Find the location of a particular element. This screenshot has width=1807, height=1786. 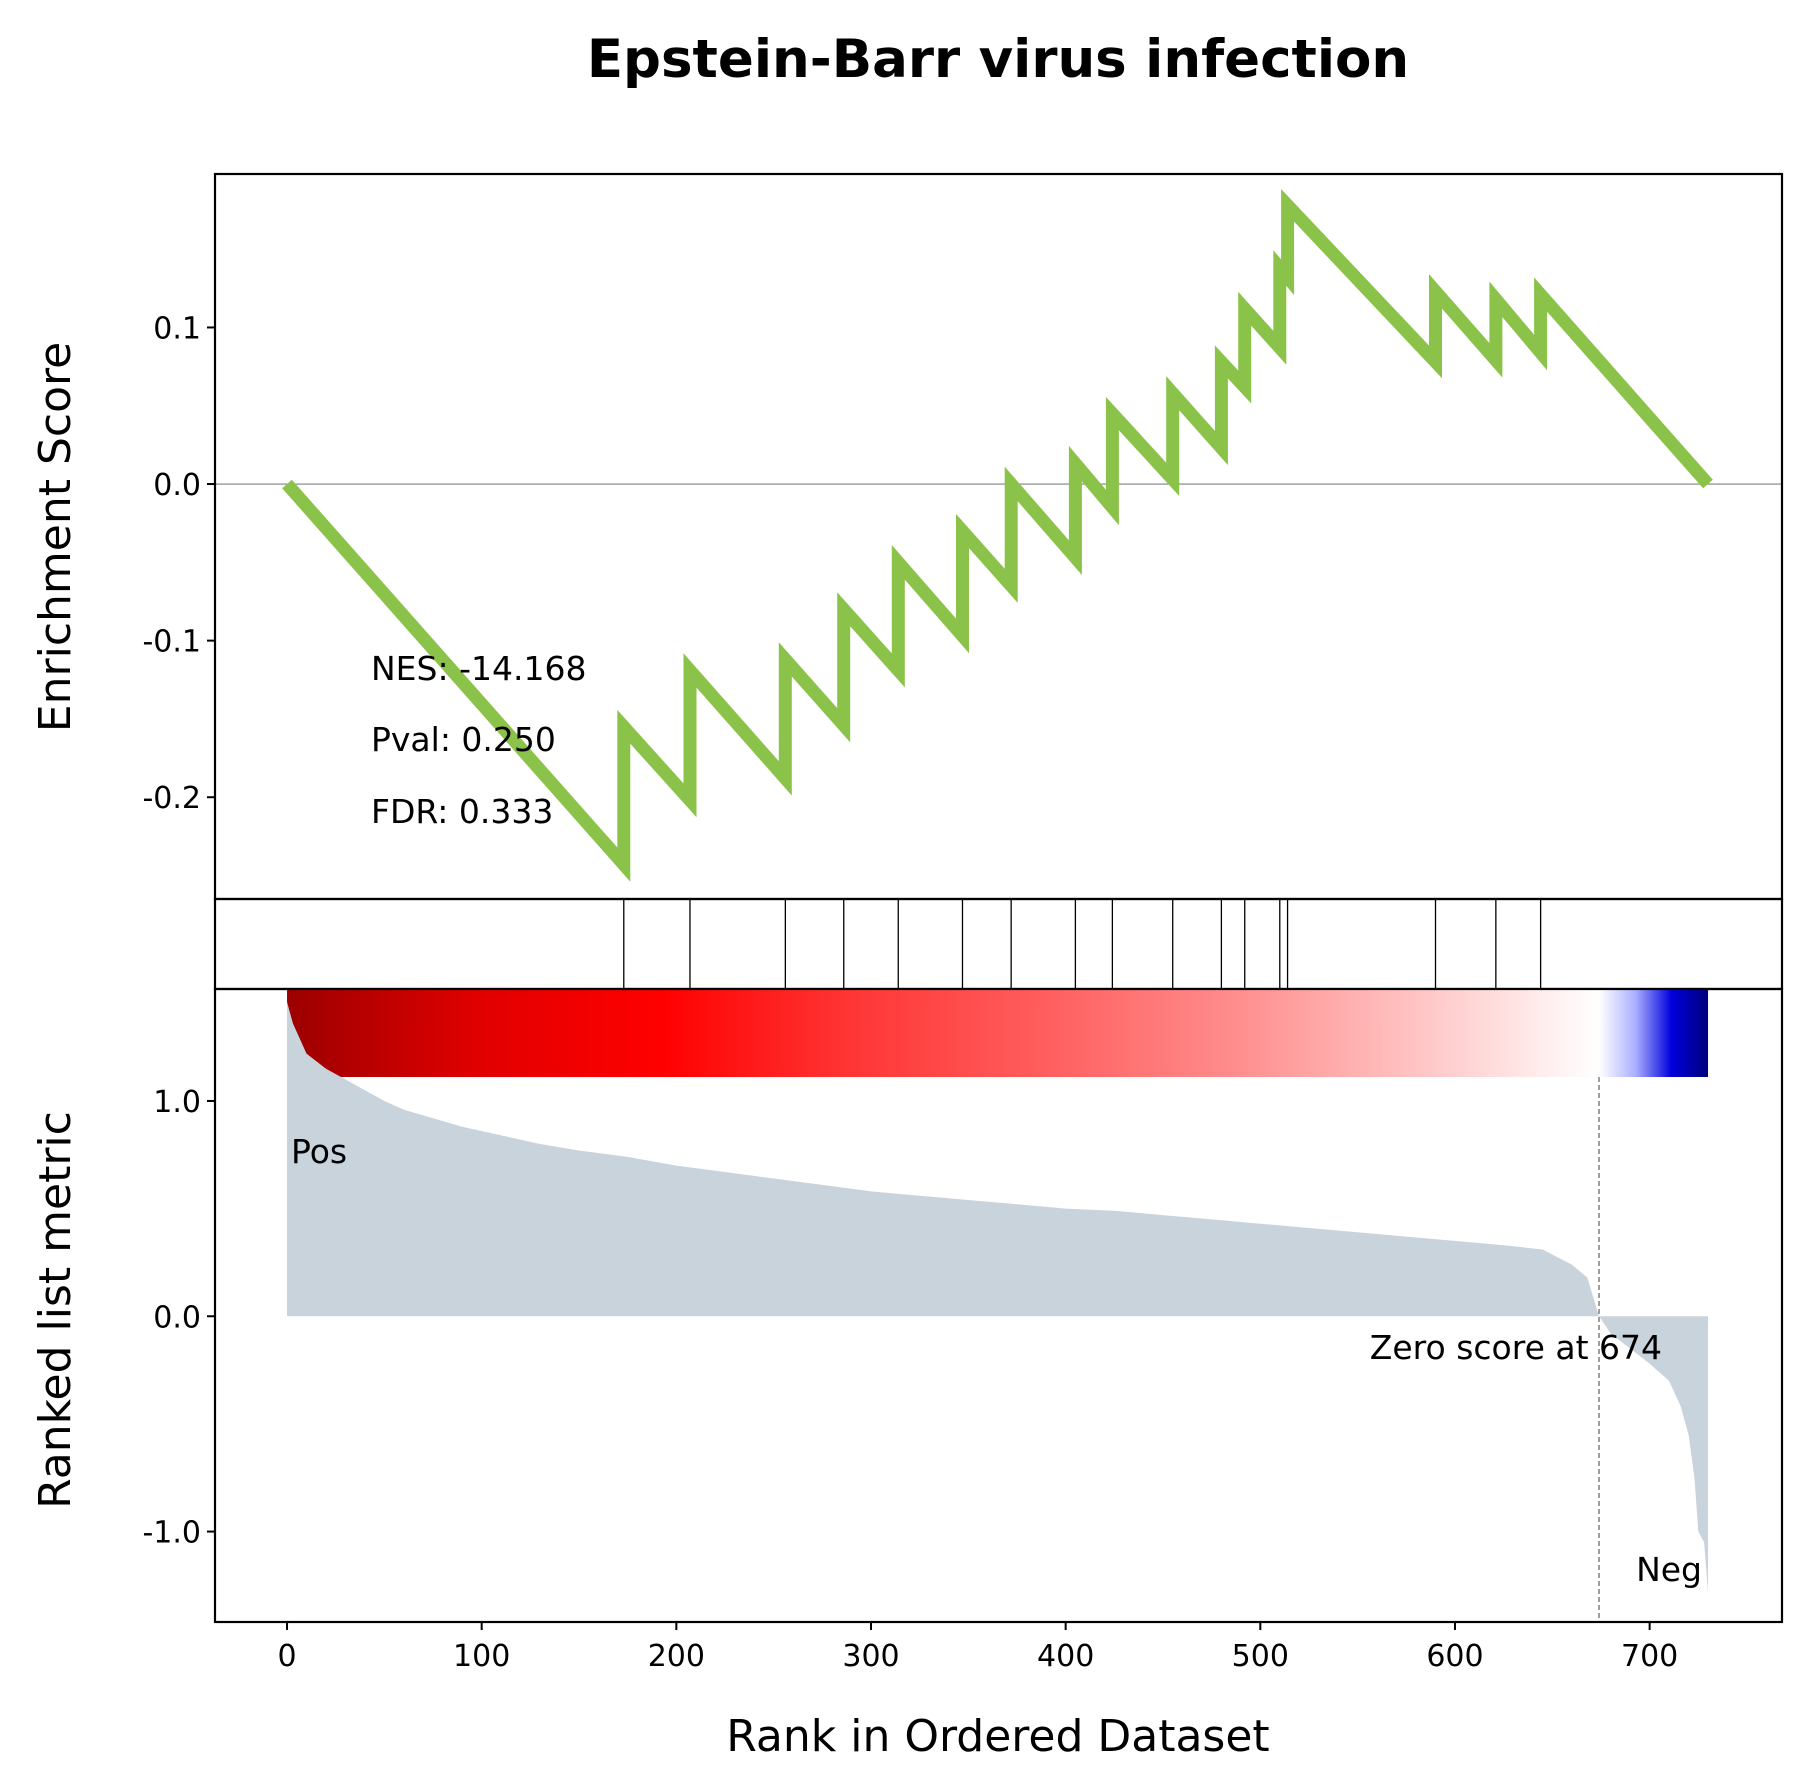

zero-score-label: Zero score at 674 is located at coordinates (1516, 1347).